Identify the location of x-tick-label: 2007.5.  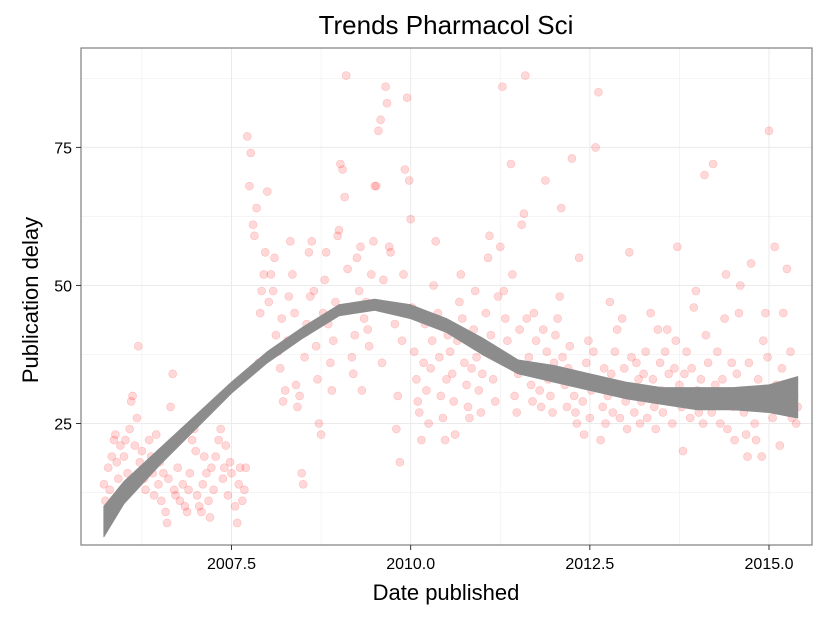
(231, 564).